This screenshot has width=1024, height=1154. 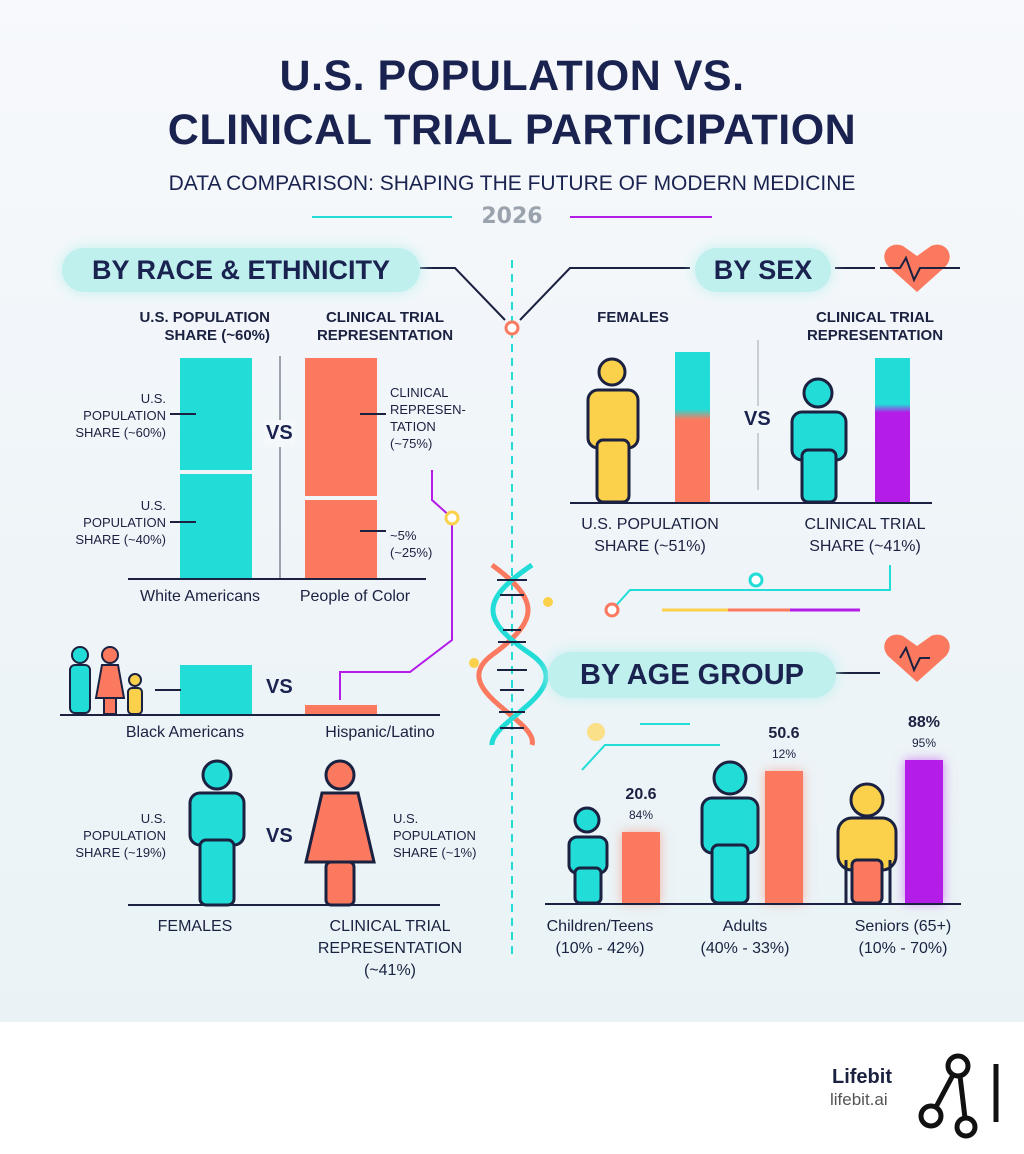 I want to click on brand-url: lifebit.ai, so click(x=859, y=1099).